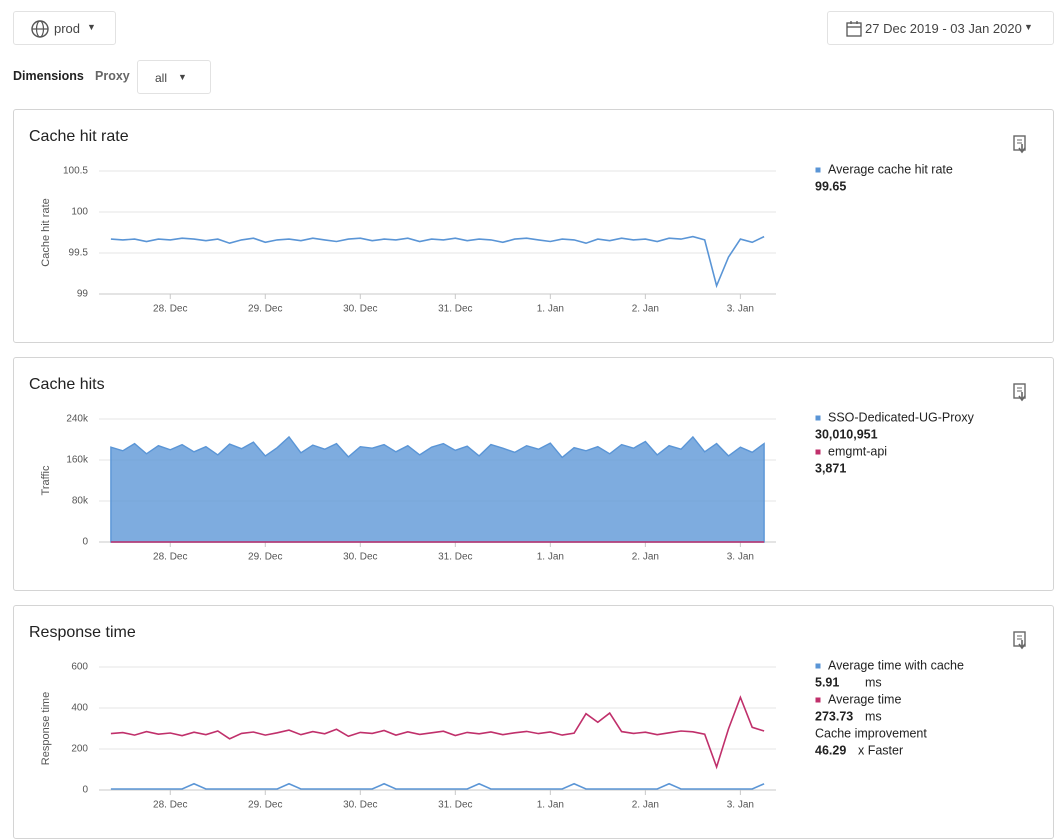 This screenshot has height=839, width=1058. I want to click on chart-title: Cache hit rate, so click(79, 136).